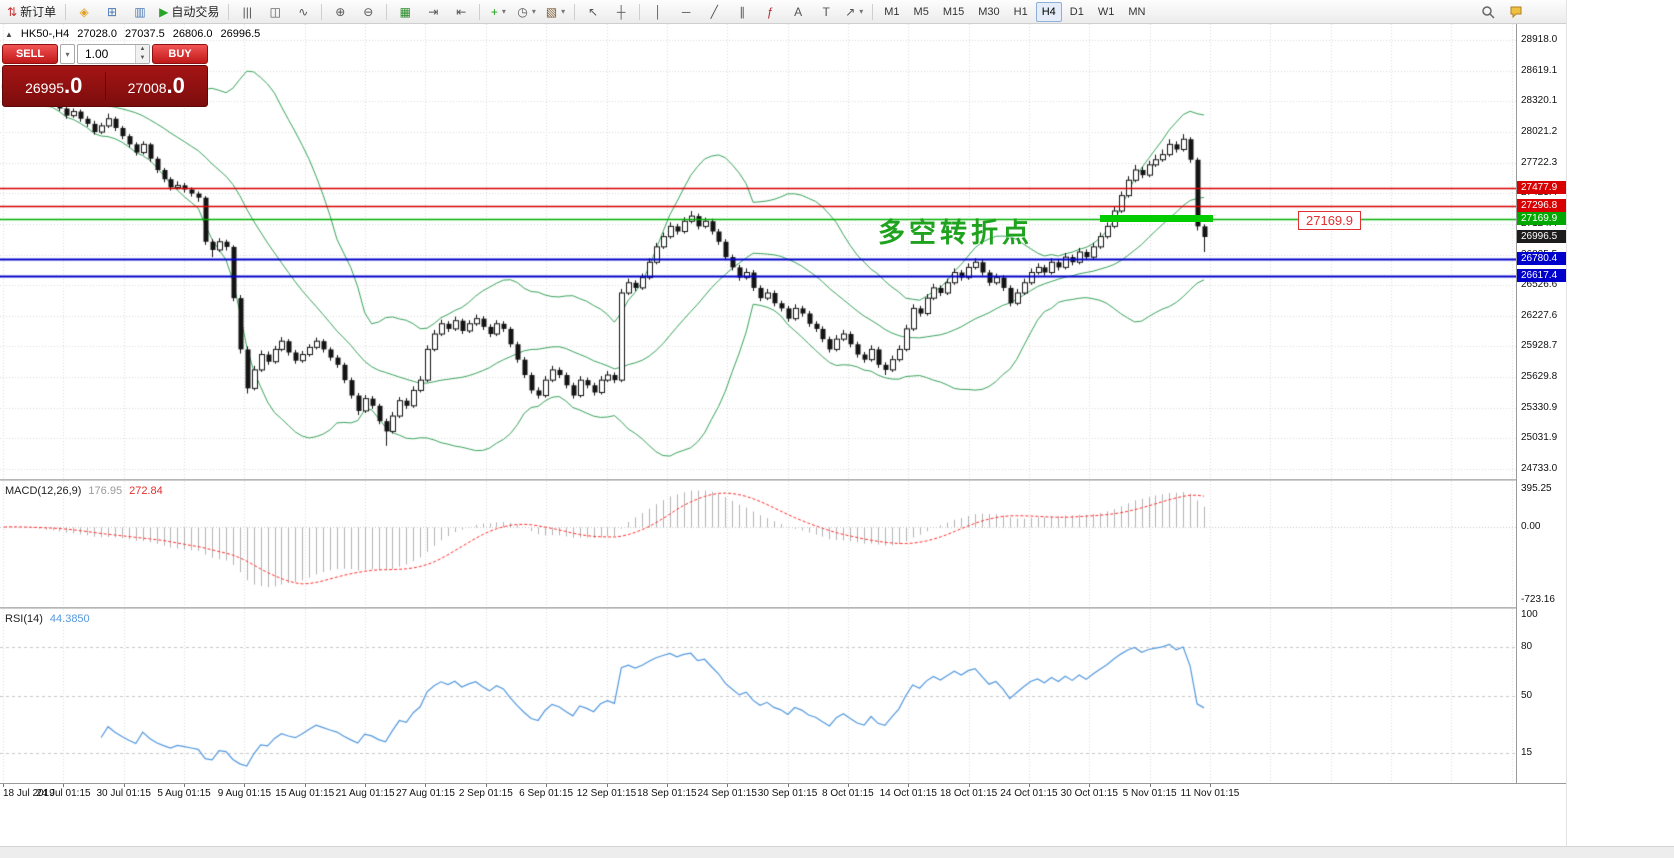 This screenshot has height=858, width=1674. I want to click on autotrading-button: ▶ 自动交易, so click(189, 12).